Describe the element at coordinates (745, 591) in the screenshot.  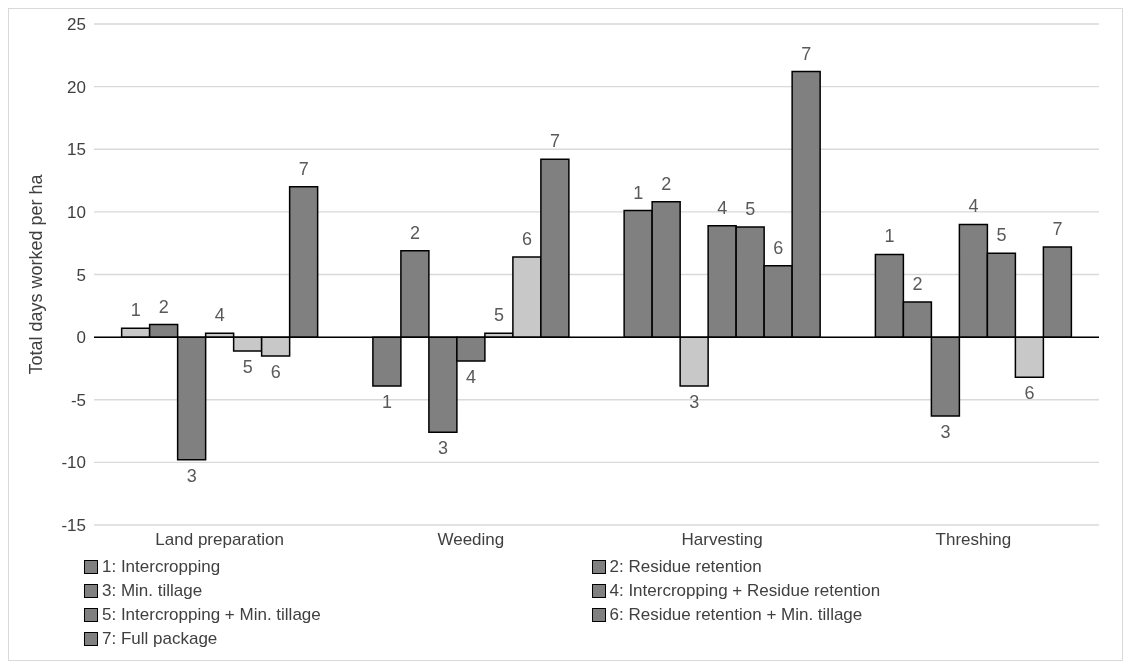
I see `legend-label: 4: Intercropping + Residue retention` at that location.